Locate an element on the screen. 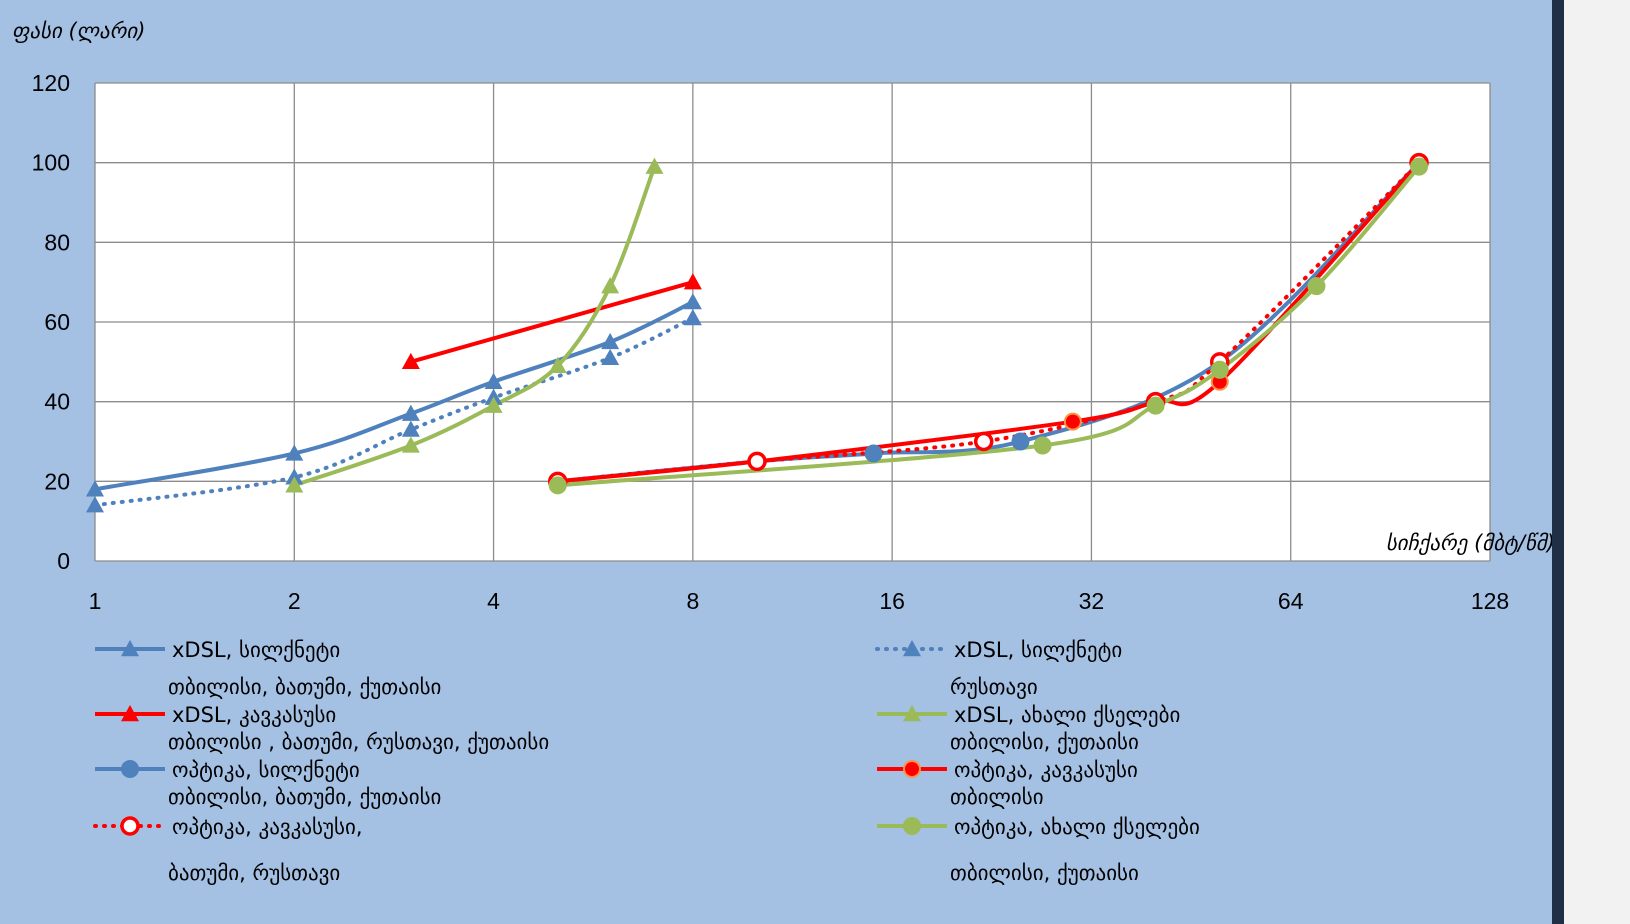 The height and width of the screenshot is (924, 1630). y-tick-label: 80 is located at coordinates (57, 242).